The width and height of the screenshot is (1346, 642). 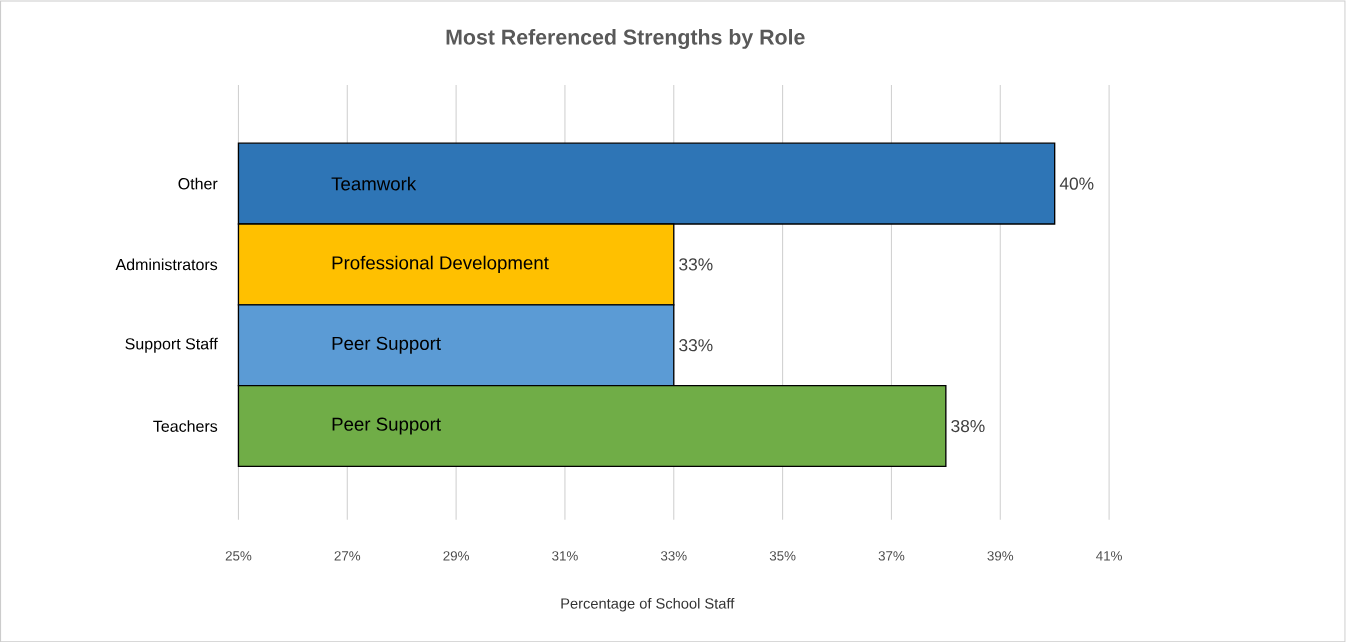 What do you see at coordinates (625, 38) in the screenshot?
I see `chart-title: Most Referenced Strengths by Role` at bounding box center [625, 38].